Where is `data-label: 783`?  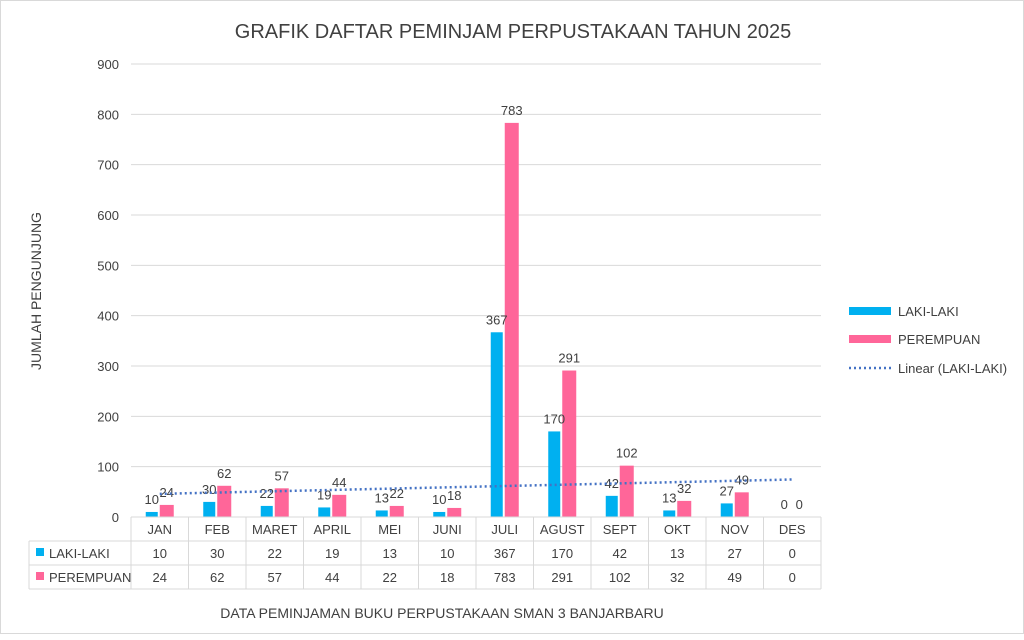
data-label: 783 is located at coordinates (512, 110).